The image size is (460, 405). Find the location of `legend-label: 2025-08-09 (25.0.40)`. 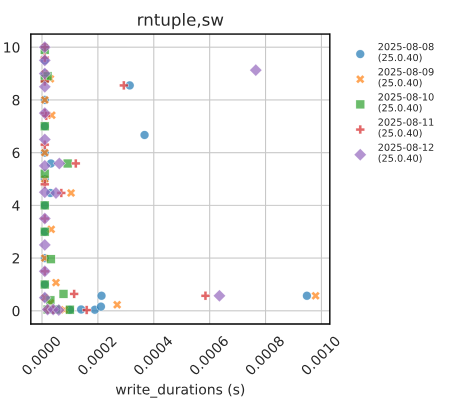

legend-label: 2025-08-09 (25.0.40) is located at coordinates (406, 78).